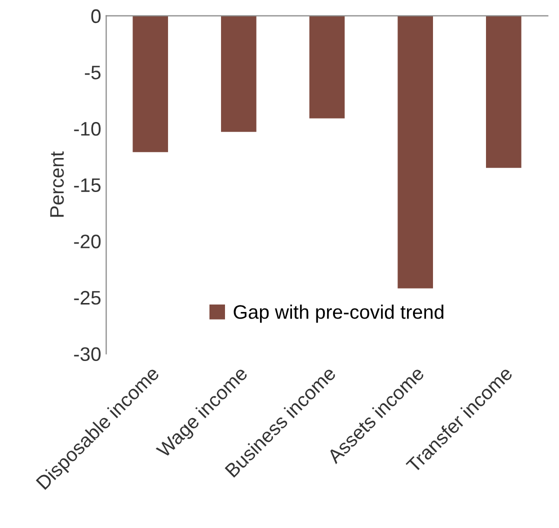  I want to click on y-tick-label: -20, so click(87, 241).